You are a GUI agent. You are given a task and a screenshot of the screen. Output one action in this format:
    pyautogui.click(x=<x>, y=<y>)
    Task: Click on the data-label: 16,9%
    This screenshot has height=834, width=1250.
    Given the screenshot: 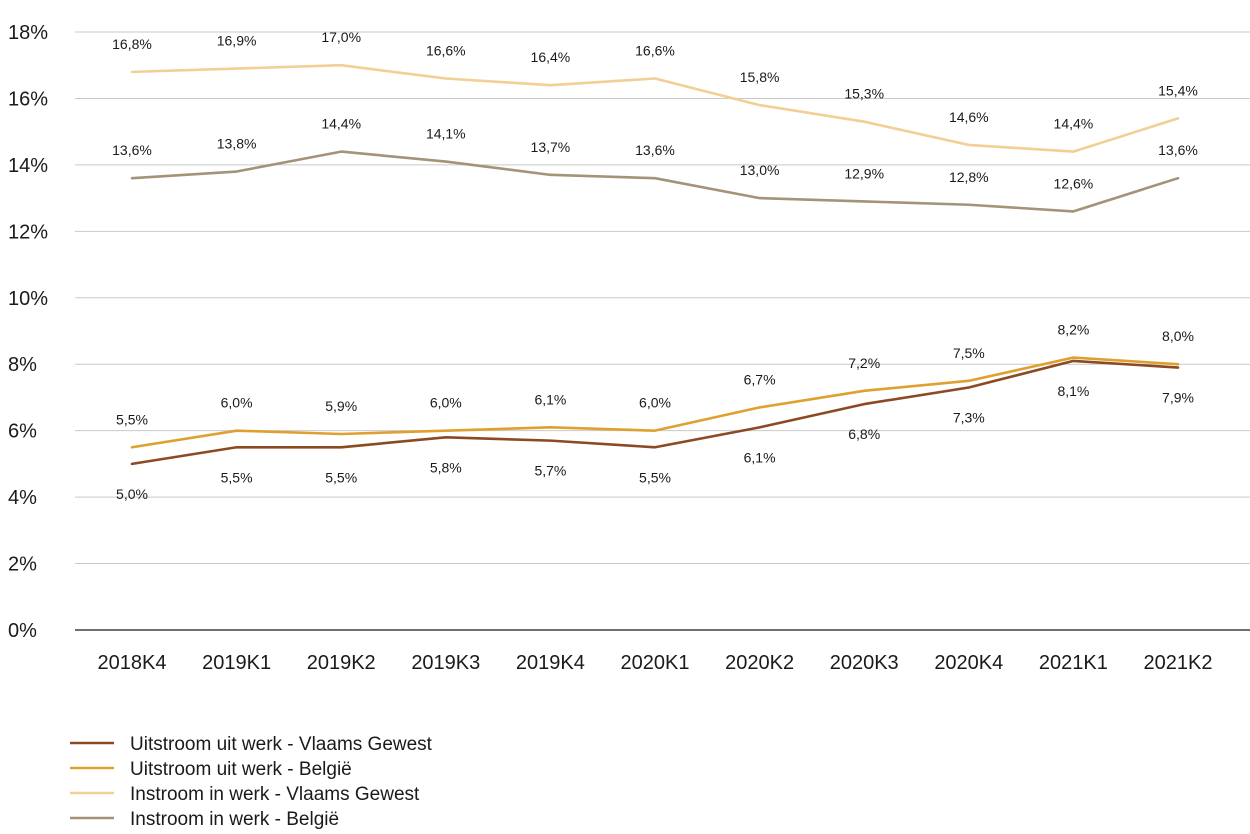 What is the action you would take?
    pyautogui.click(x=237, y=41)
    